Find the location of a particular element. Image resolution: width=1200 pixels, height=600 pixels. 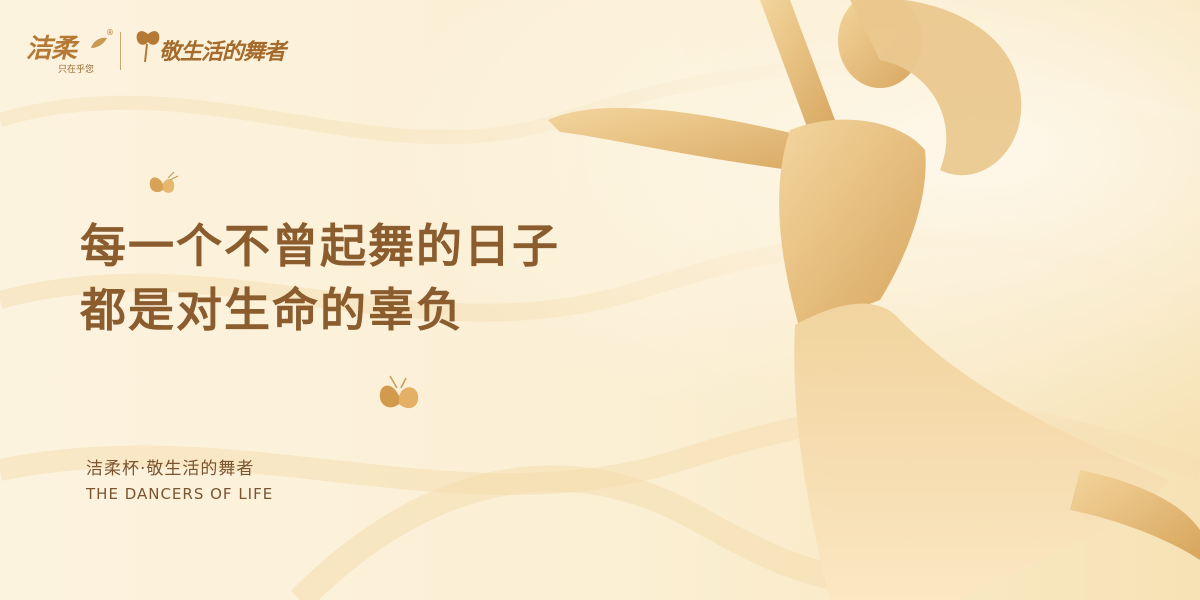

registered-mark: ® is located at coordinates (110, 32).